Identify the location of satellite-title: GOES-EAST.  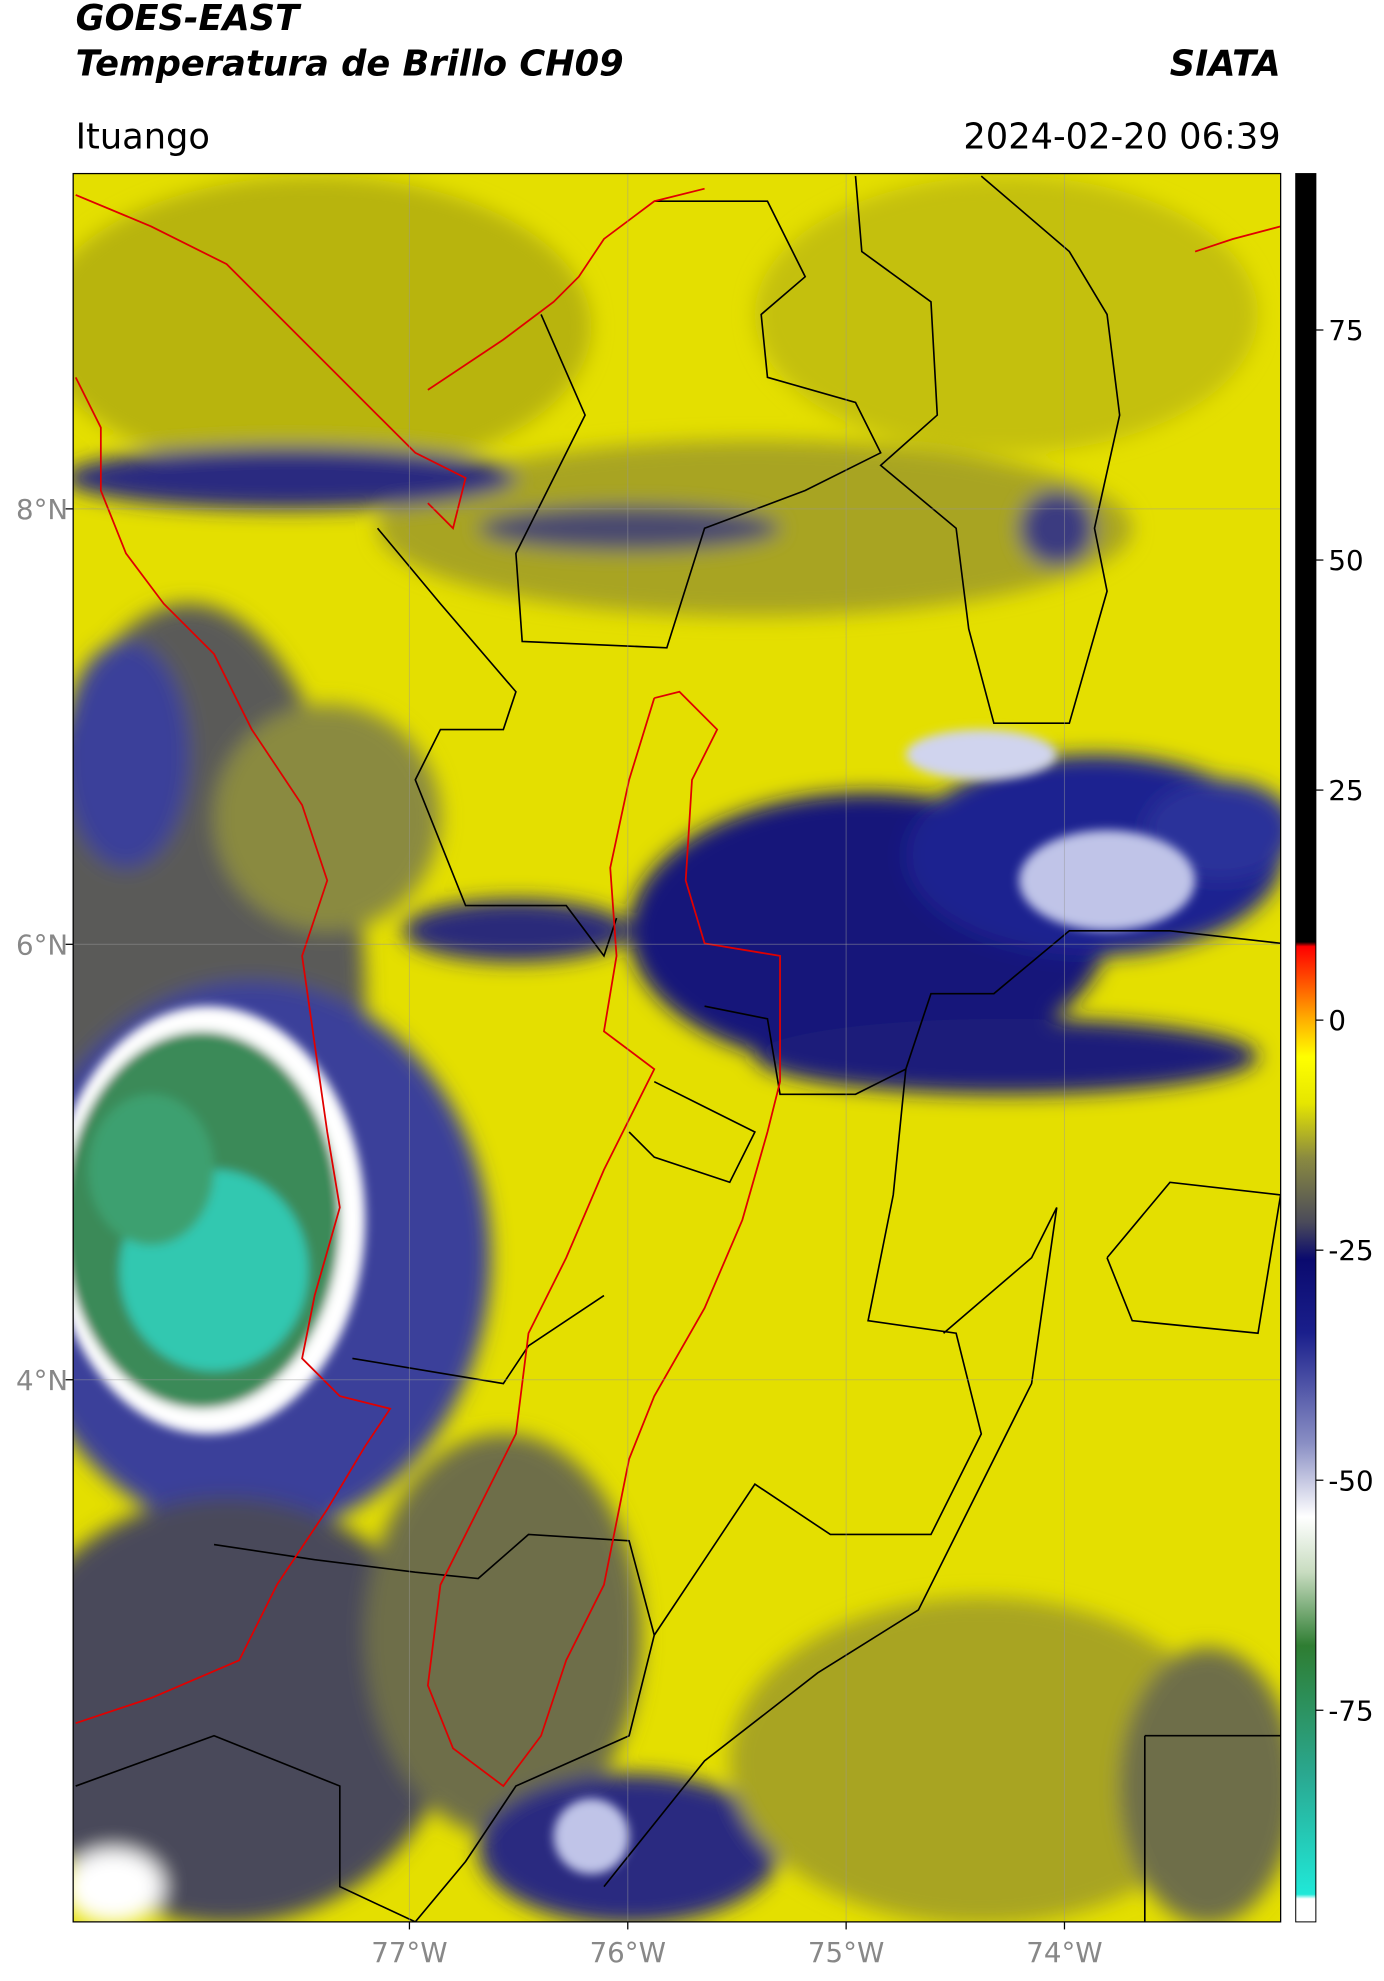
(189, 19).